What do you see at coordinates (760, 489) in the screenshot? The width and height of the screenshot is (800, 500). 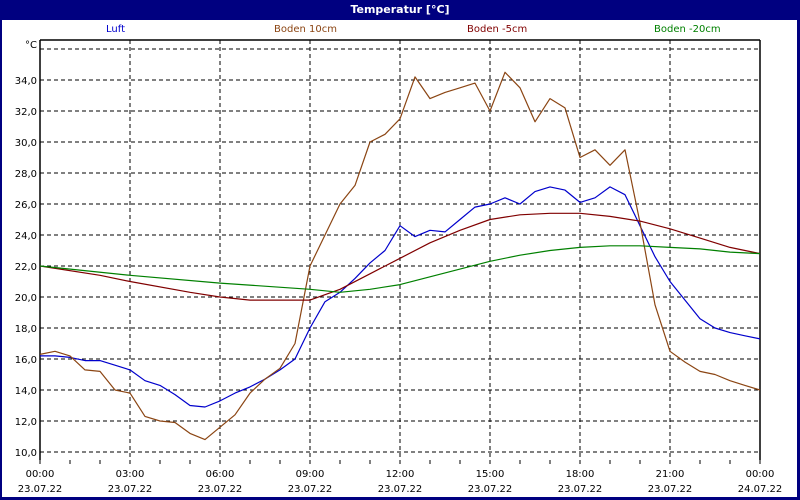 I see `x-tick-date: 24.07.22` at bounding box center [760, 489].